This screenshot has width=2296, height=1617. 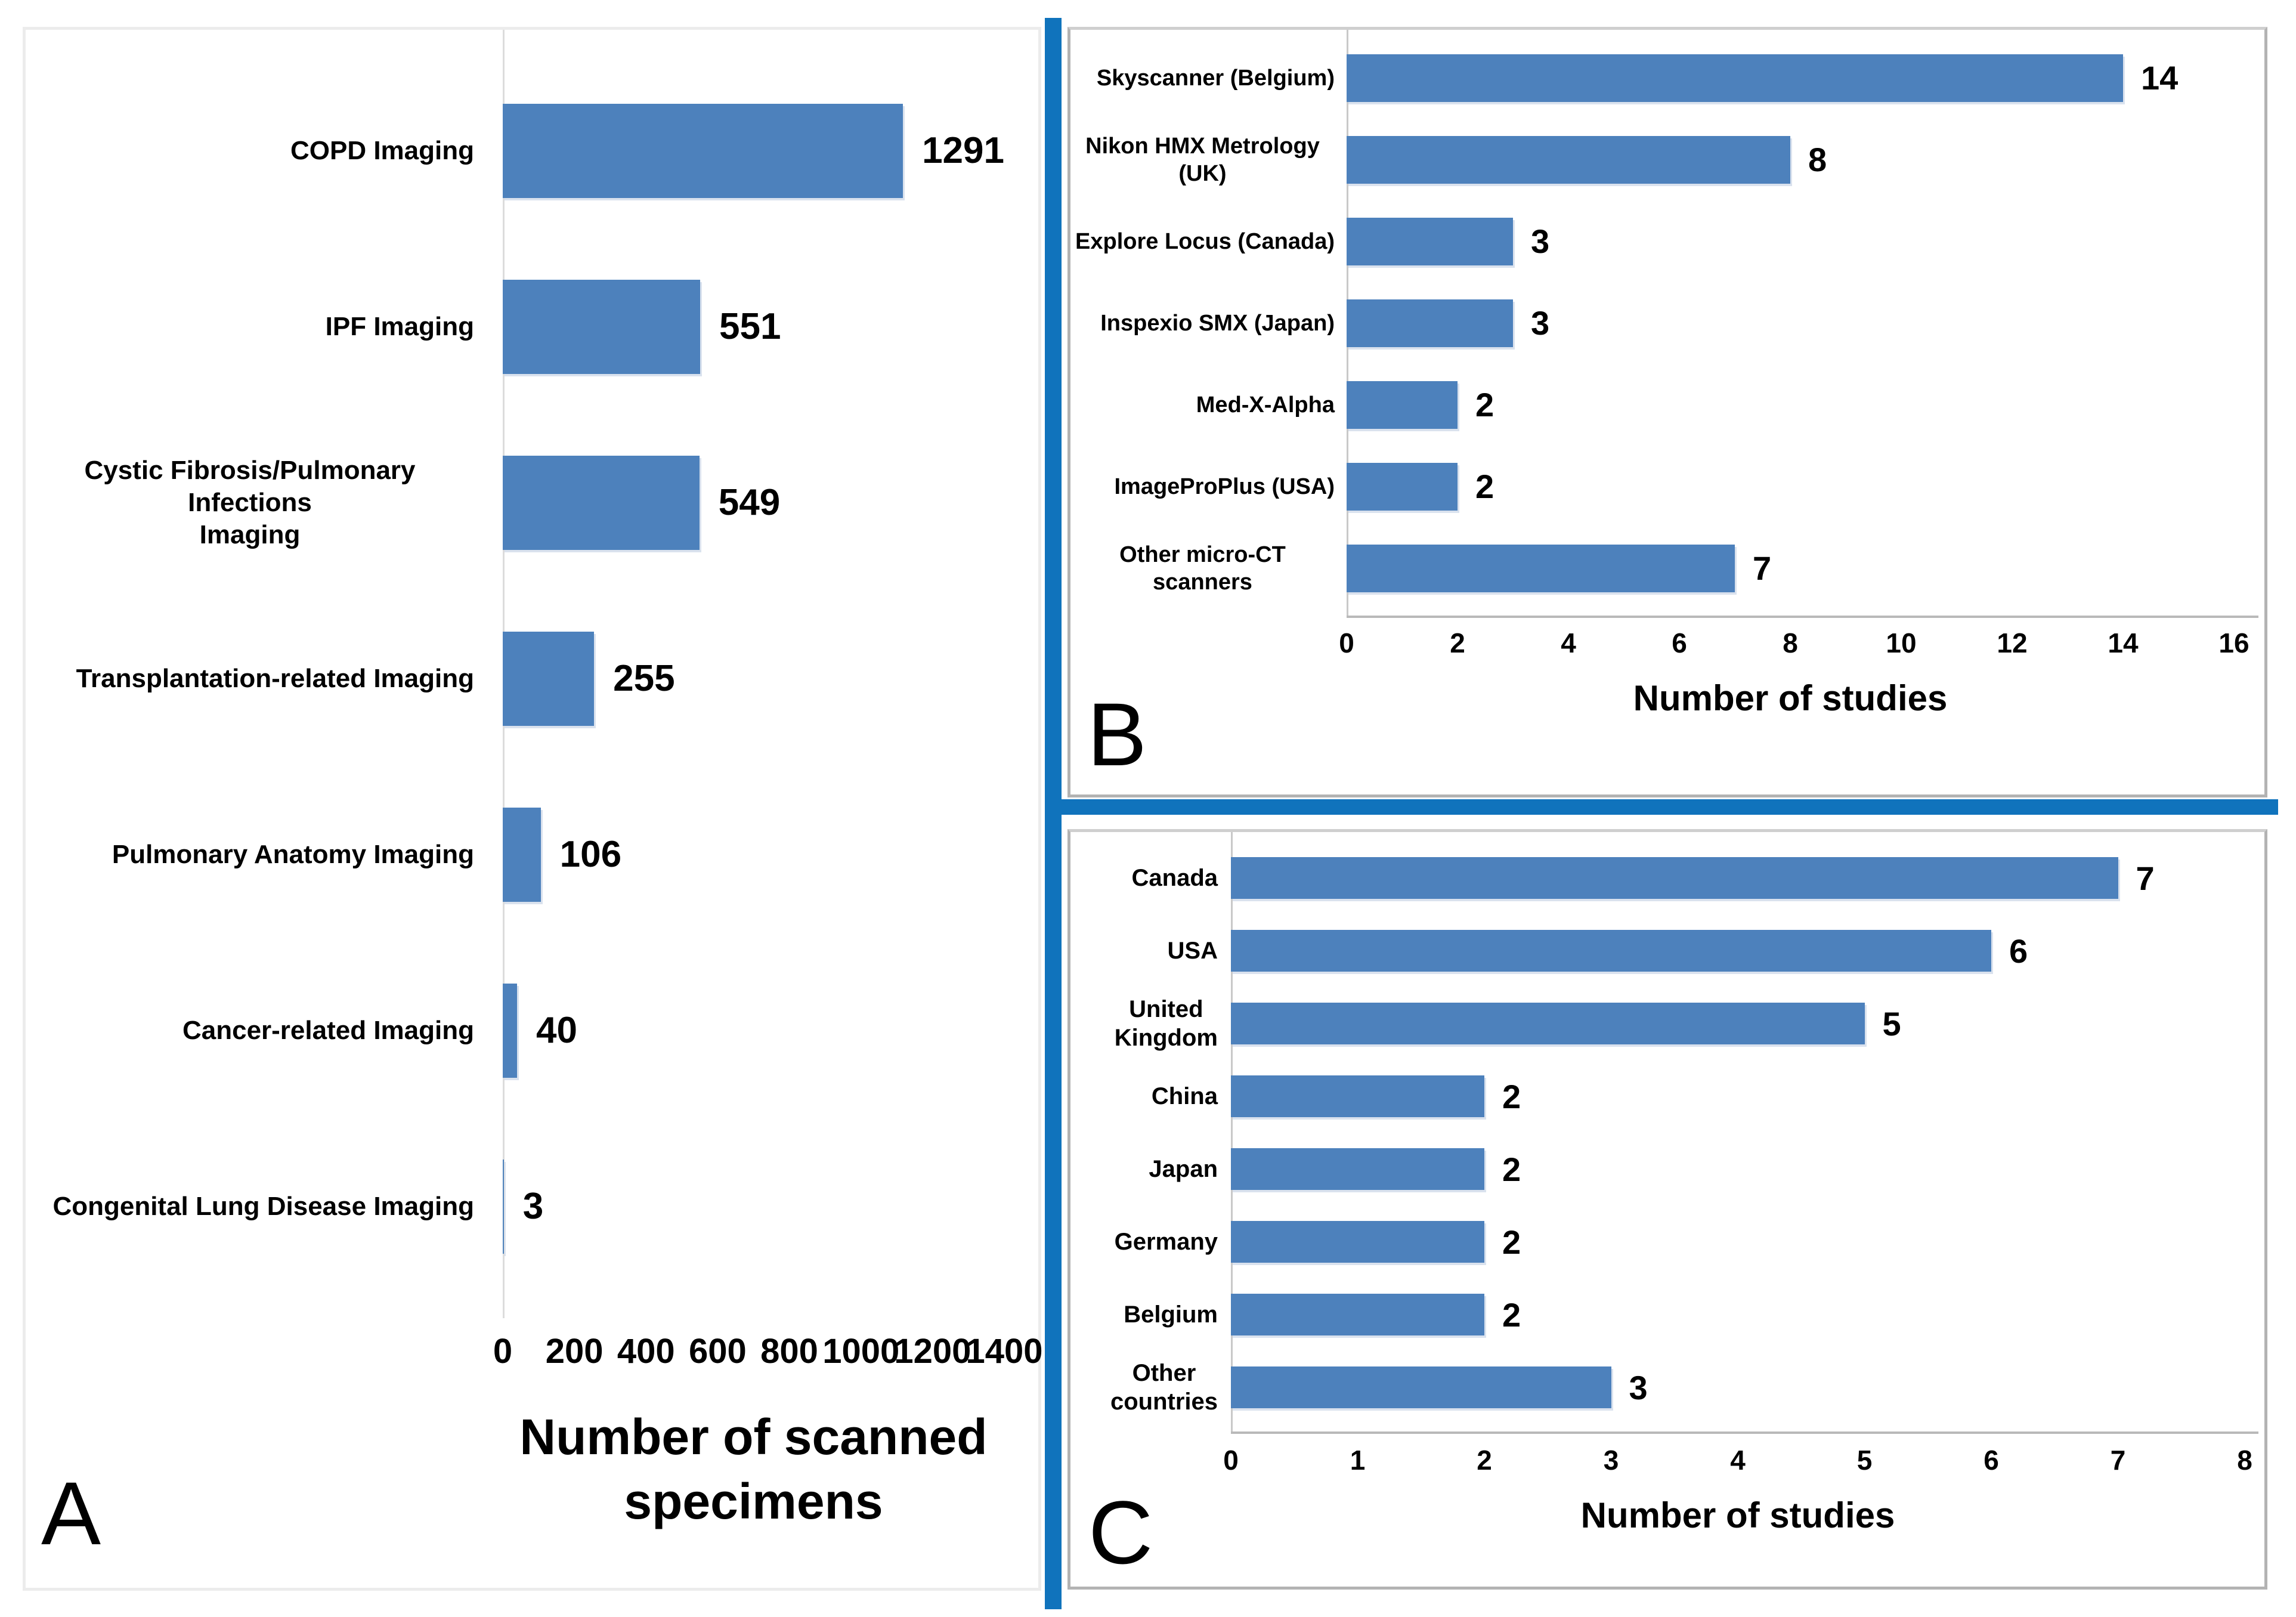 I want to click on category-label-text: Congenital Lung Disease Imaging, so click(x=263, y=1206).